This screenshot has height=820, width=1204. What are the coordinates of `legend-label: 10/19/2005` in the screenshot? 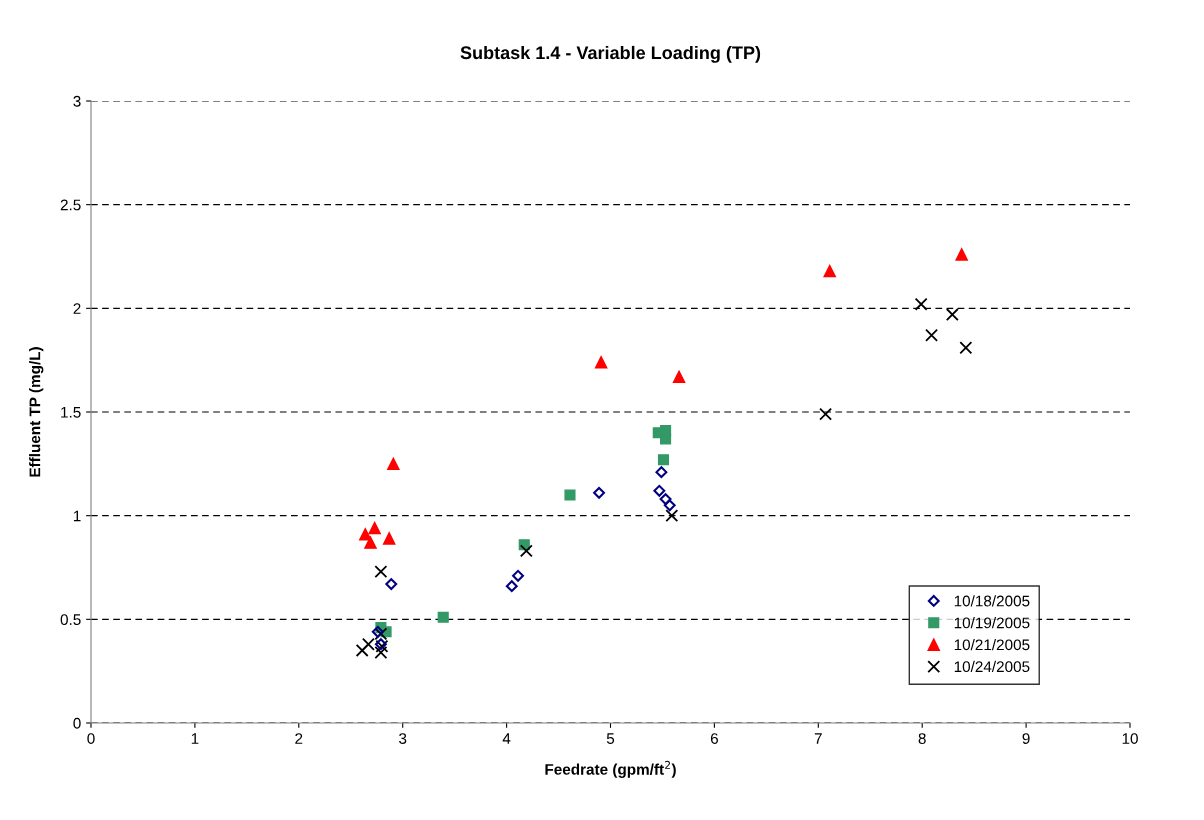 It's located at (992, 623).